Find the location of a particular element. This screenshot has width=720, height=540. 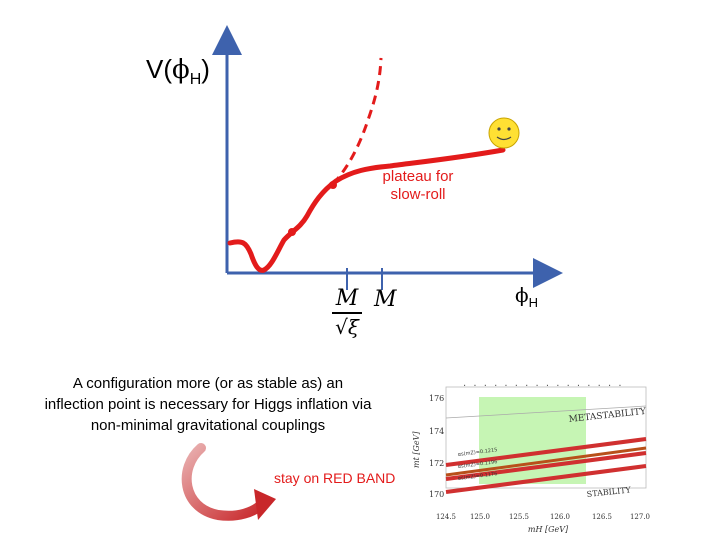

fraction-bar is located at coordinates (347, 313).